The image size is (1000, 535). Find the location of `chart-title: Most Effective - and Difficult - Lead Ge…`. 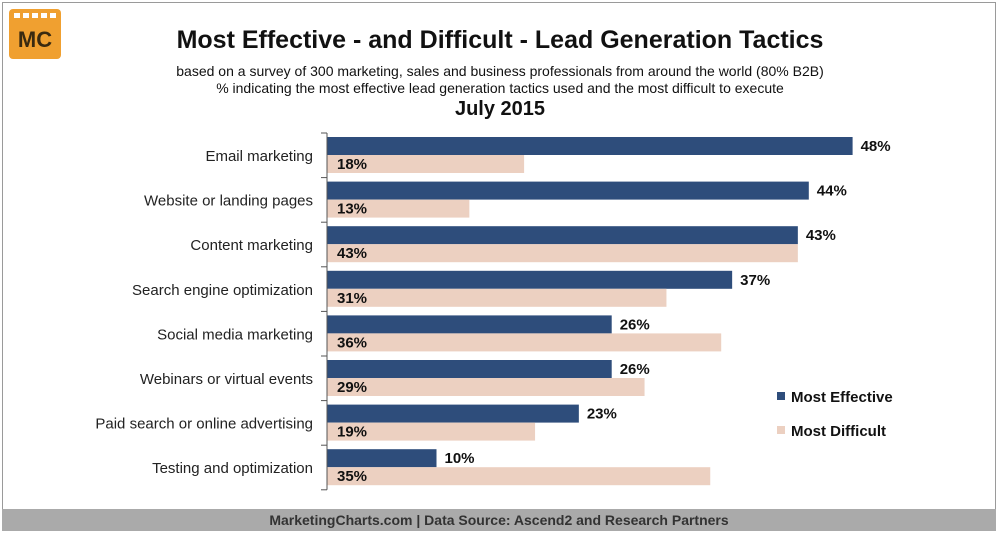

chart-title: Most Effective - and Difficult - Lead Ge… is located at coordinates (500, 40).